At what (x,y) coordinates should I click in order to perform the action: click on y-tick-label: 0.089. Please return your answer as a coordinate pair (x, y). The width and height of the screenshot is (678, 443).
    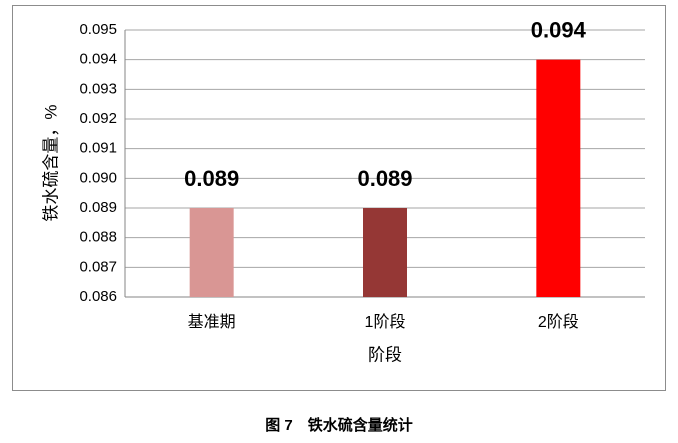
    Looking at the image, I should click on (98, 207).